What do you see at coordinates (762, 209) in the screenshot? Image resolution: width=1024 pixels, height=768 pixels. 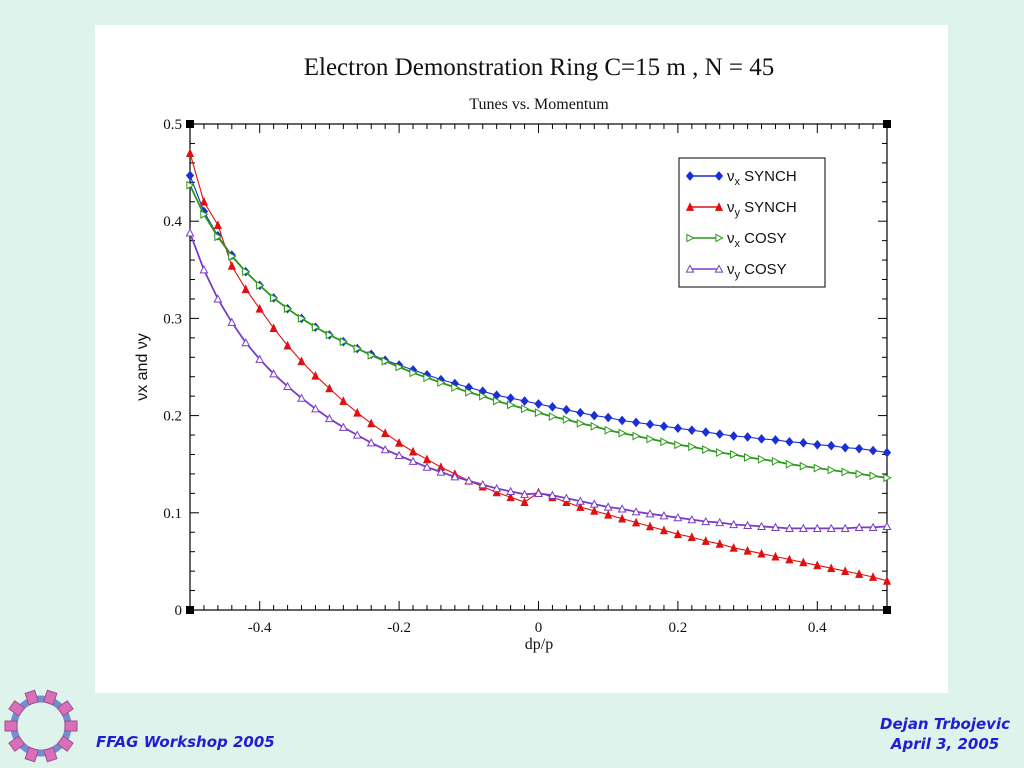 I see `legend-entry: νy SYNCH` at bounding box center [762, 209].